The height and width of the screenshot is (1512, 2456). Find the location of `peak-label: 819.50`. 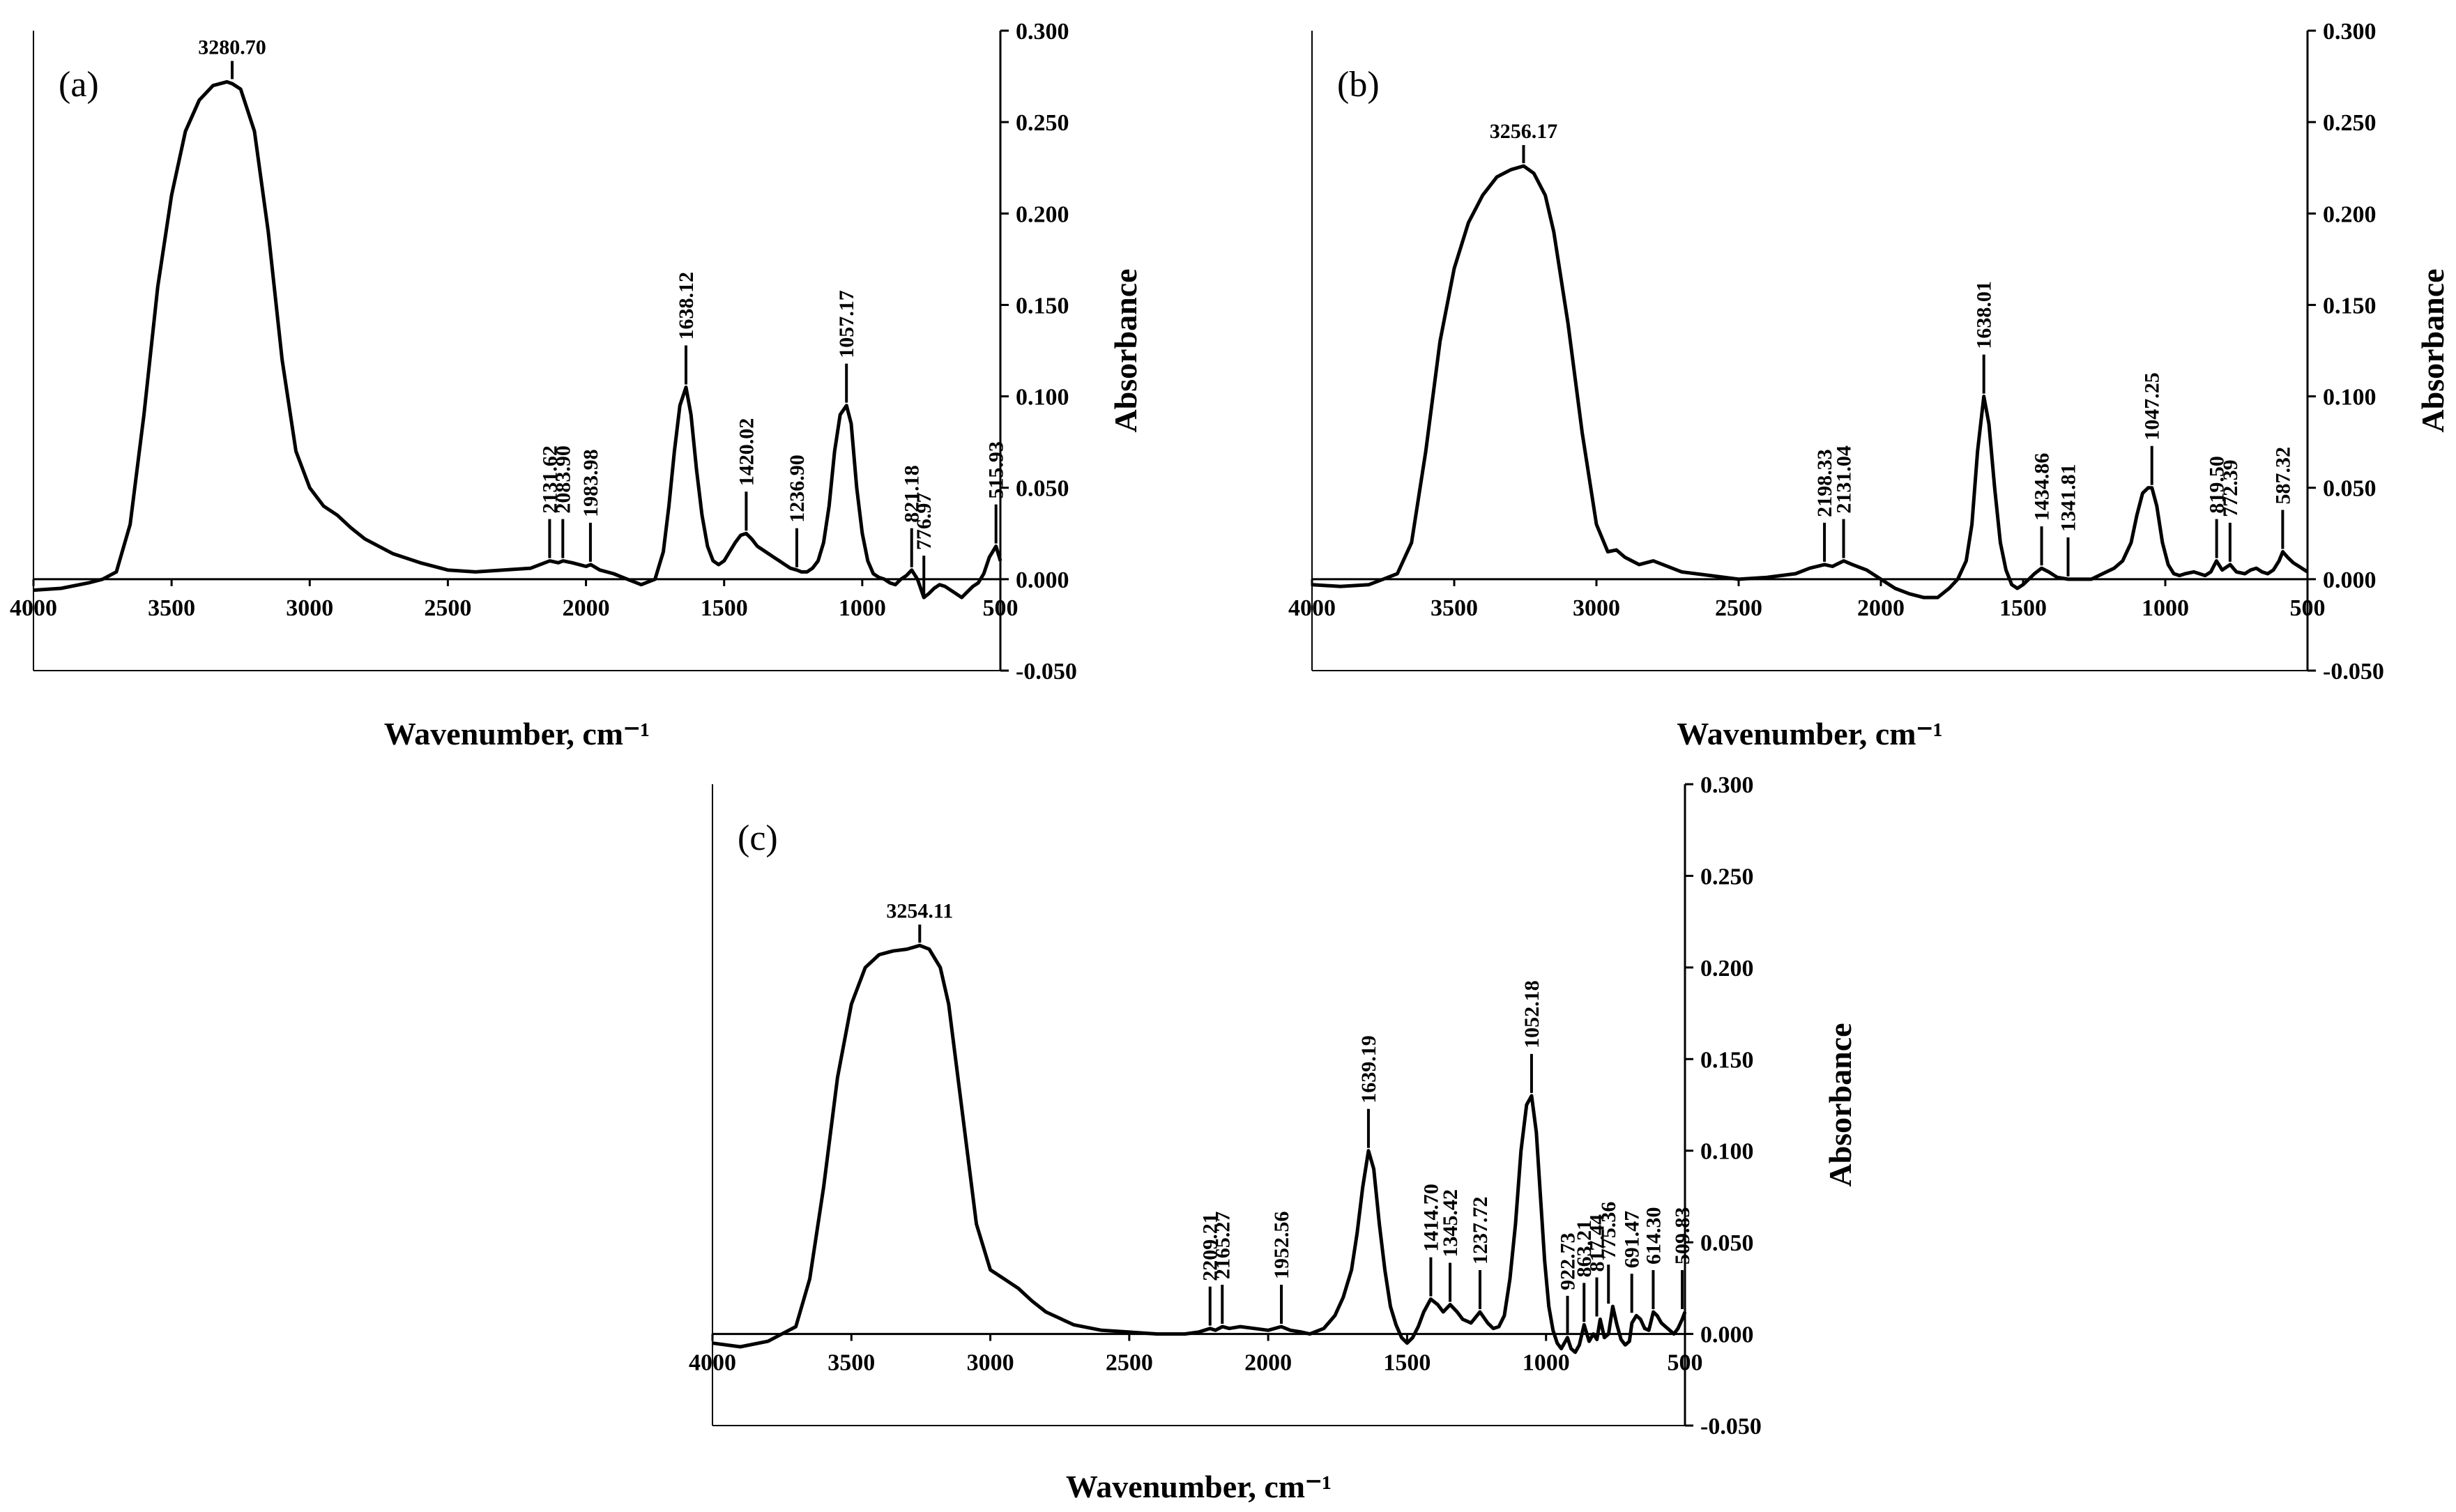

peak-label: 819.50 is located at coordinates (2217, 485).